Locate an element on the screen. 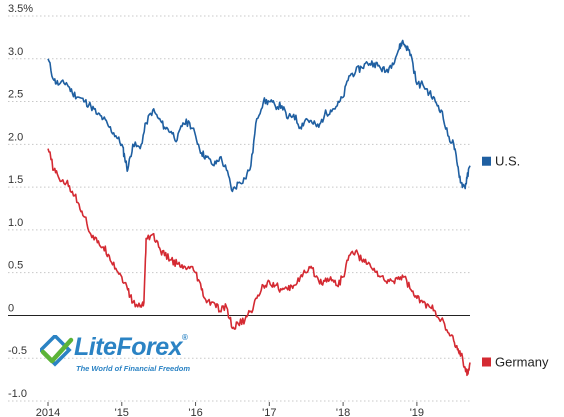  y-axis-ticks: 3.5% 3.0 2.5 2.0 1.5 1.0 0.5 0 -0.5 -1.0 is located at coordinates (20, 201).